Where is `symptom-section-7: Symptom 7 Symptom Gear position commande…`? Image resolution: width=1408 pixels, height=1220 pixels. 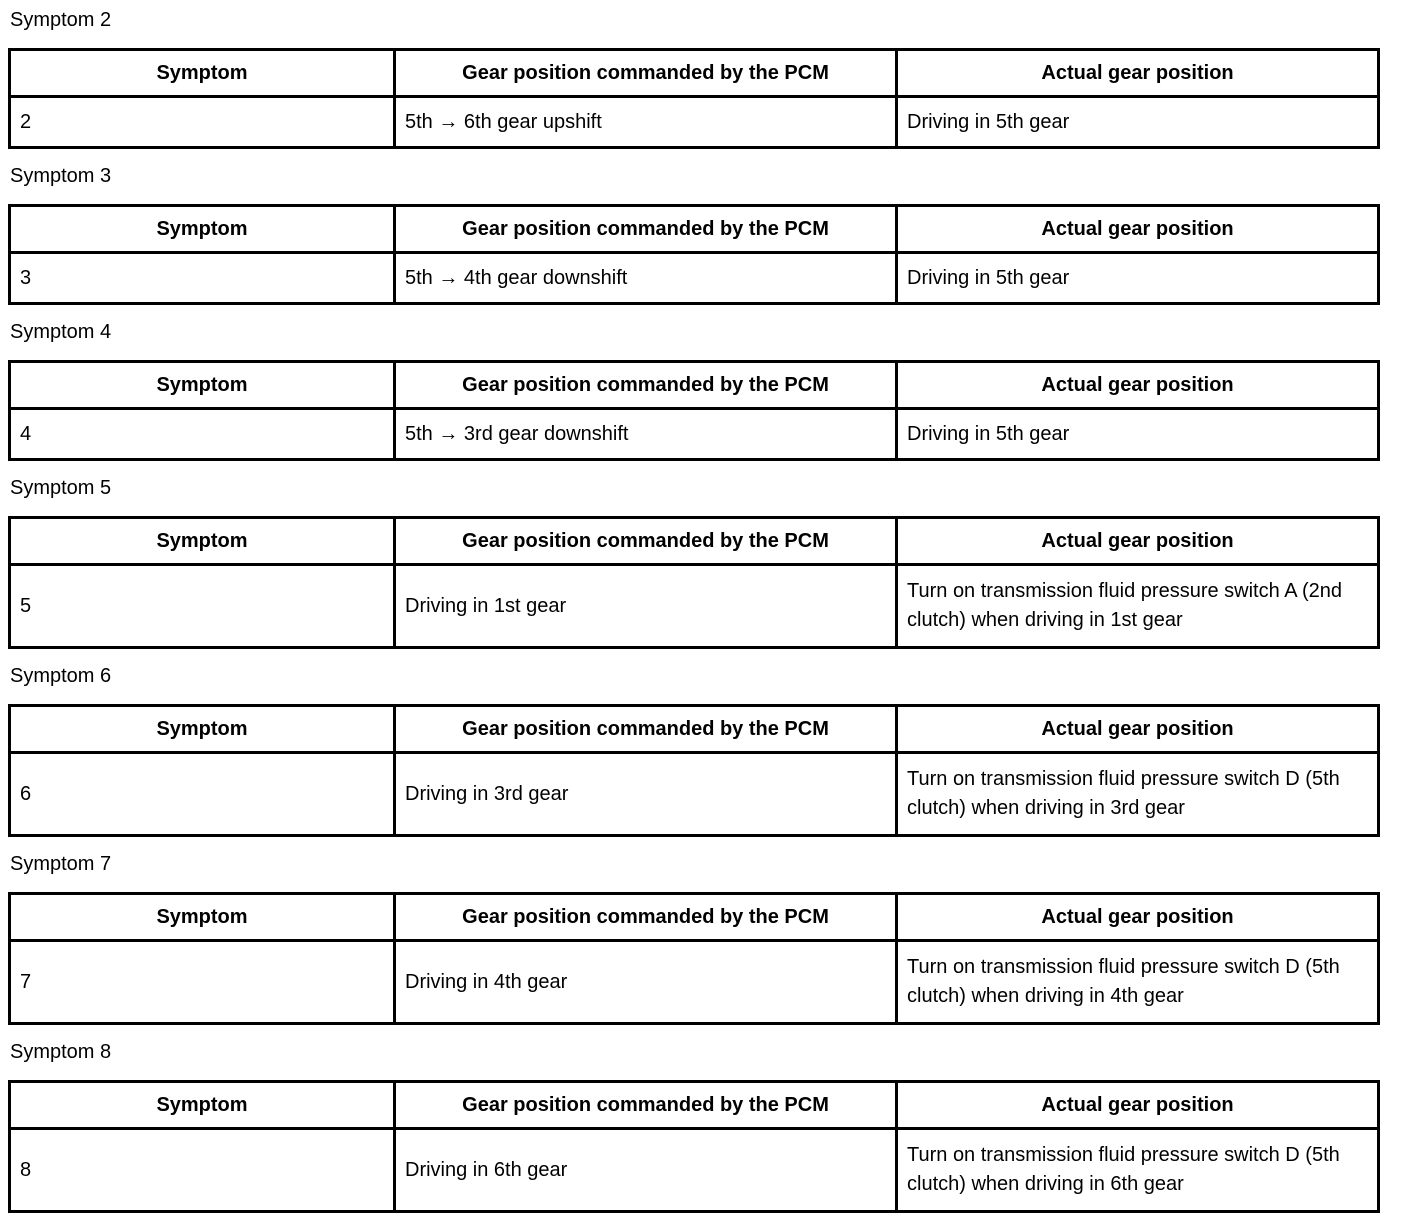 symptom-section-7: Symptom 7 Symptom Gear position commande… is located at coordinates (694, 938).